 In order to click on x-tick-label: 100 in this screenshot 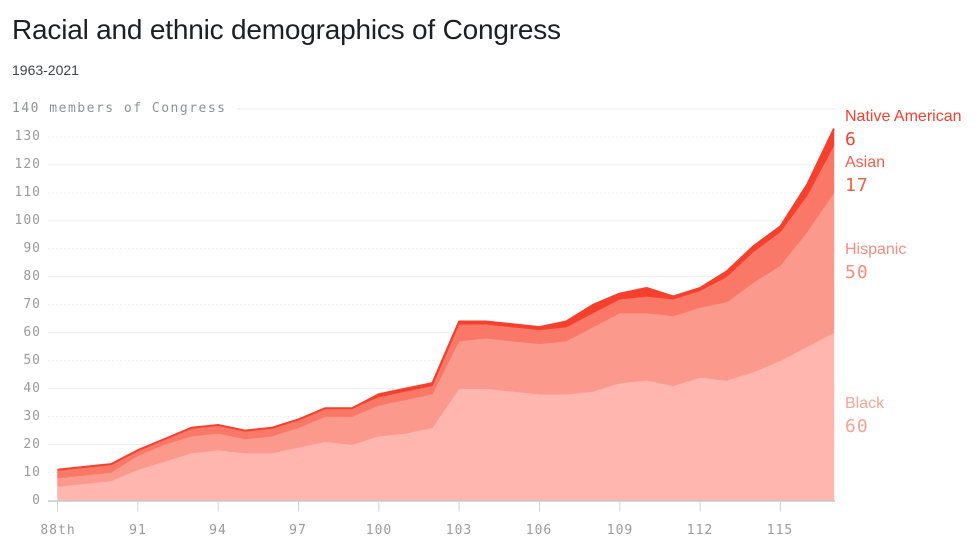, I will do `click(379, 530)`.